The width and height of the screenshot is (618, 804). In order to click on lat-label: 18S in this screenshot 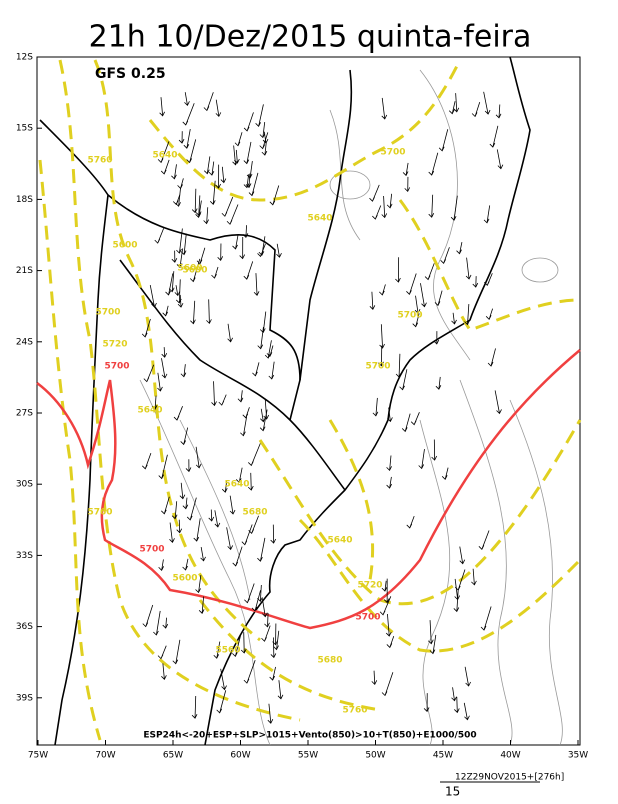, I will do `click(24, 200)`.